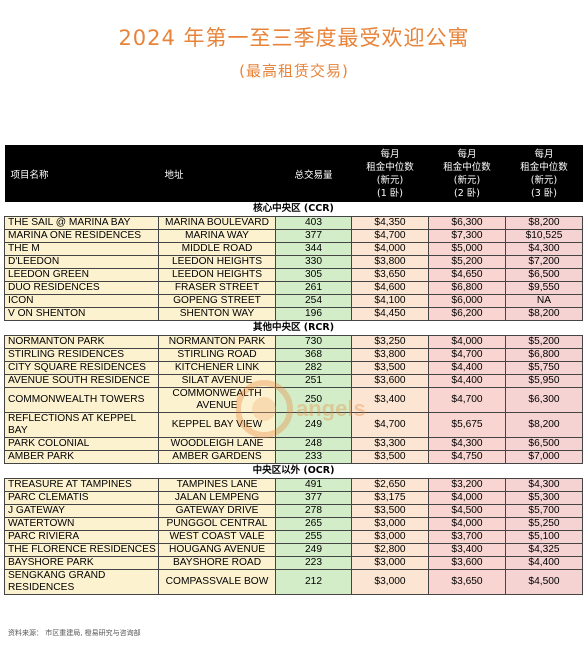 Image resolution: width=588 pixels, height=645 pixels. What do you see at coordinates (544, 301) in the screenshot?
I see `rent-3br-cell: NA` at bounding box center [544, 301].